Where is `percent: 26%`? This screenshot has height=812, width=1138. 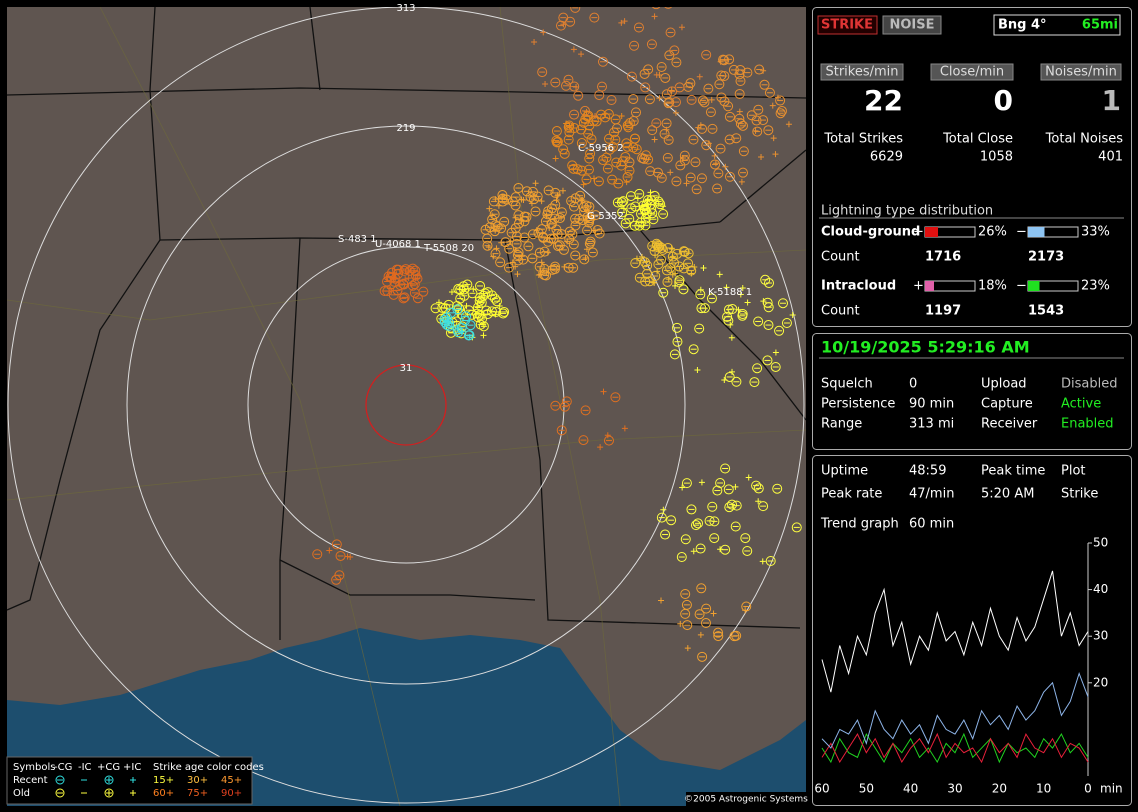
percent: 26% is located at coordinates (992, 232).